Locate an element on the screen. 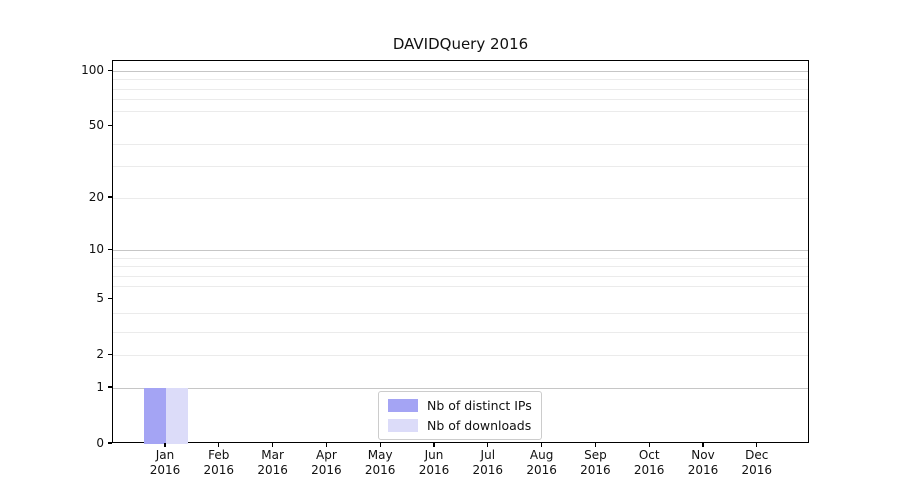 This screenshot has width=900, height=500. x-tick-label: Mar 2016 is located at coordinates (273, 463).